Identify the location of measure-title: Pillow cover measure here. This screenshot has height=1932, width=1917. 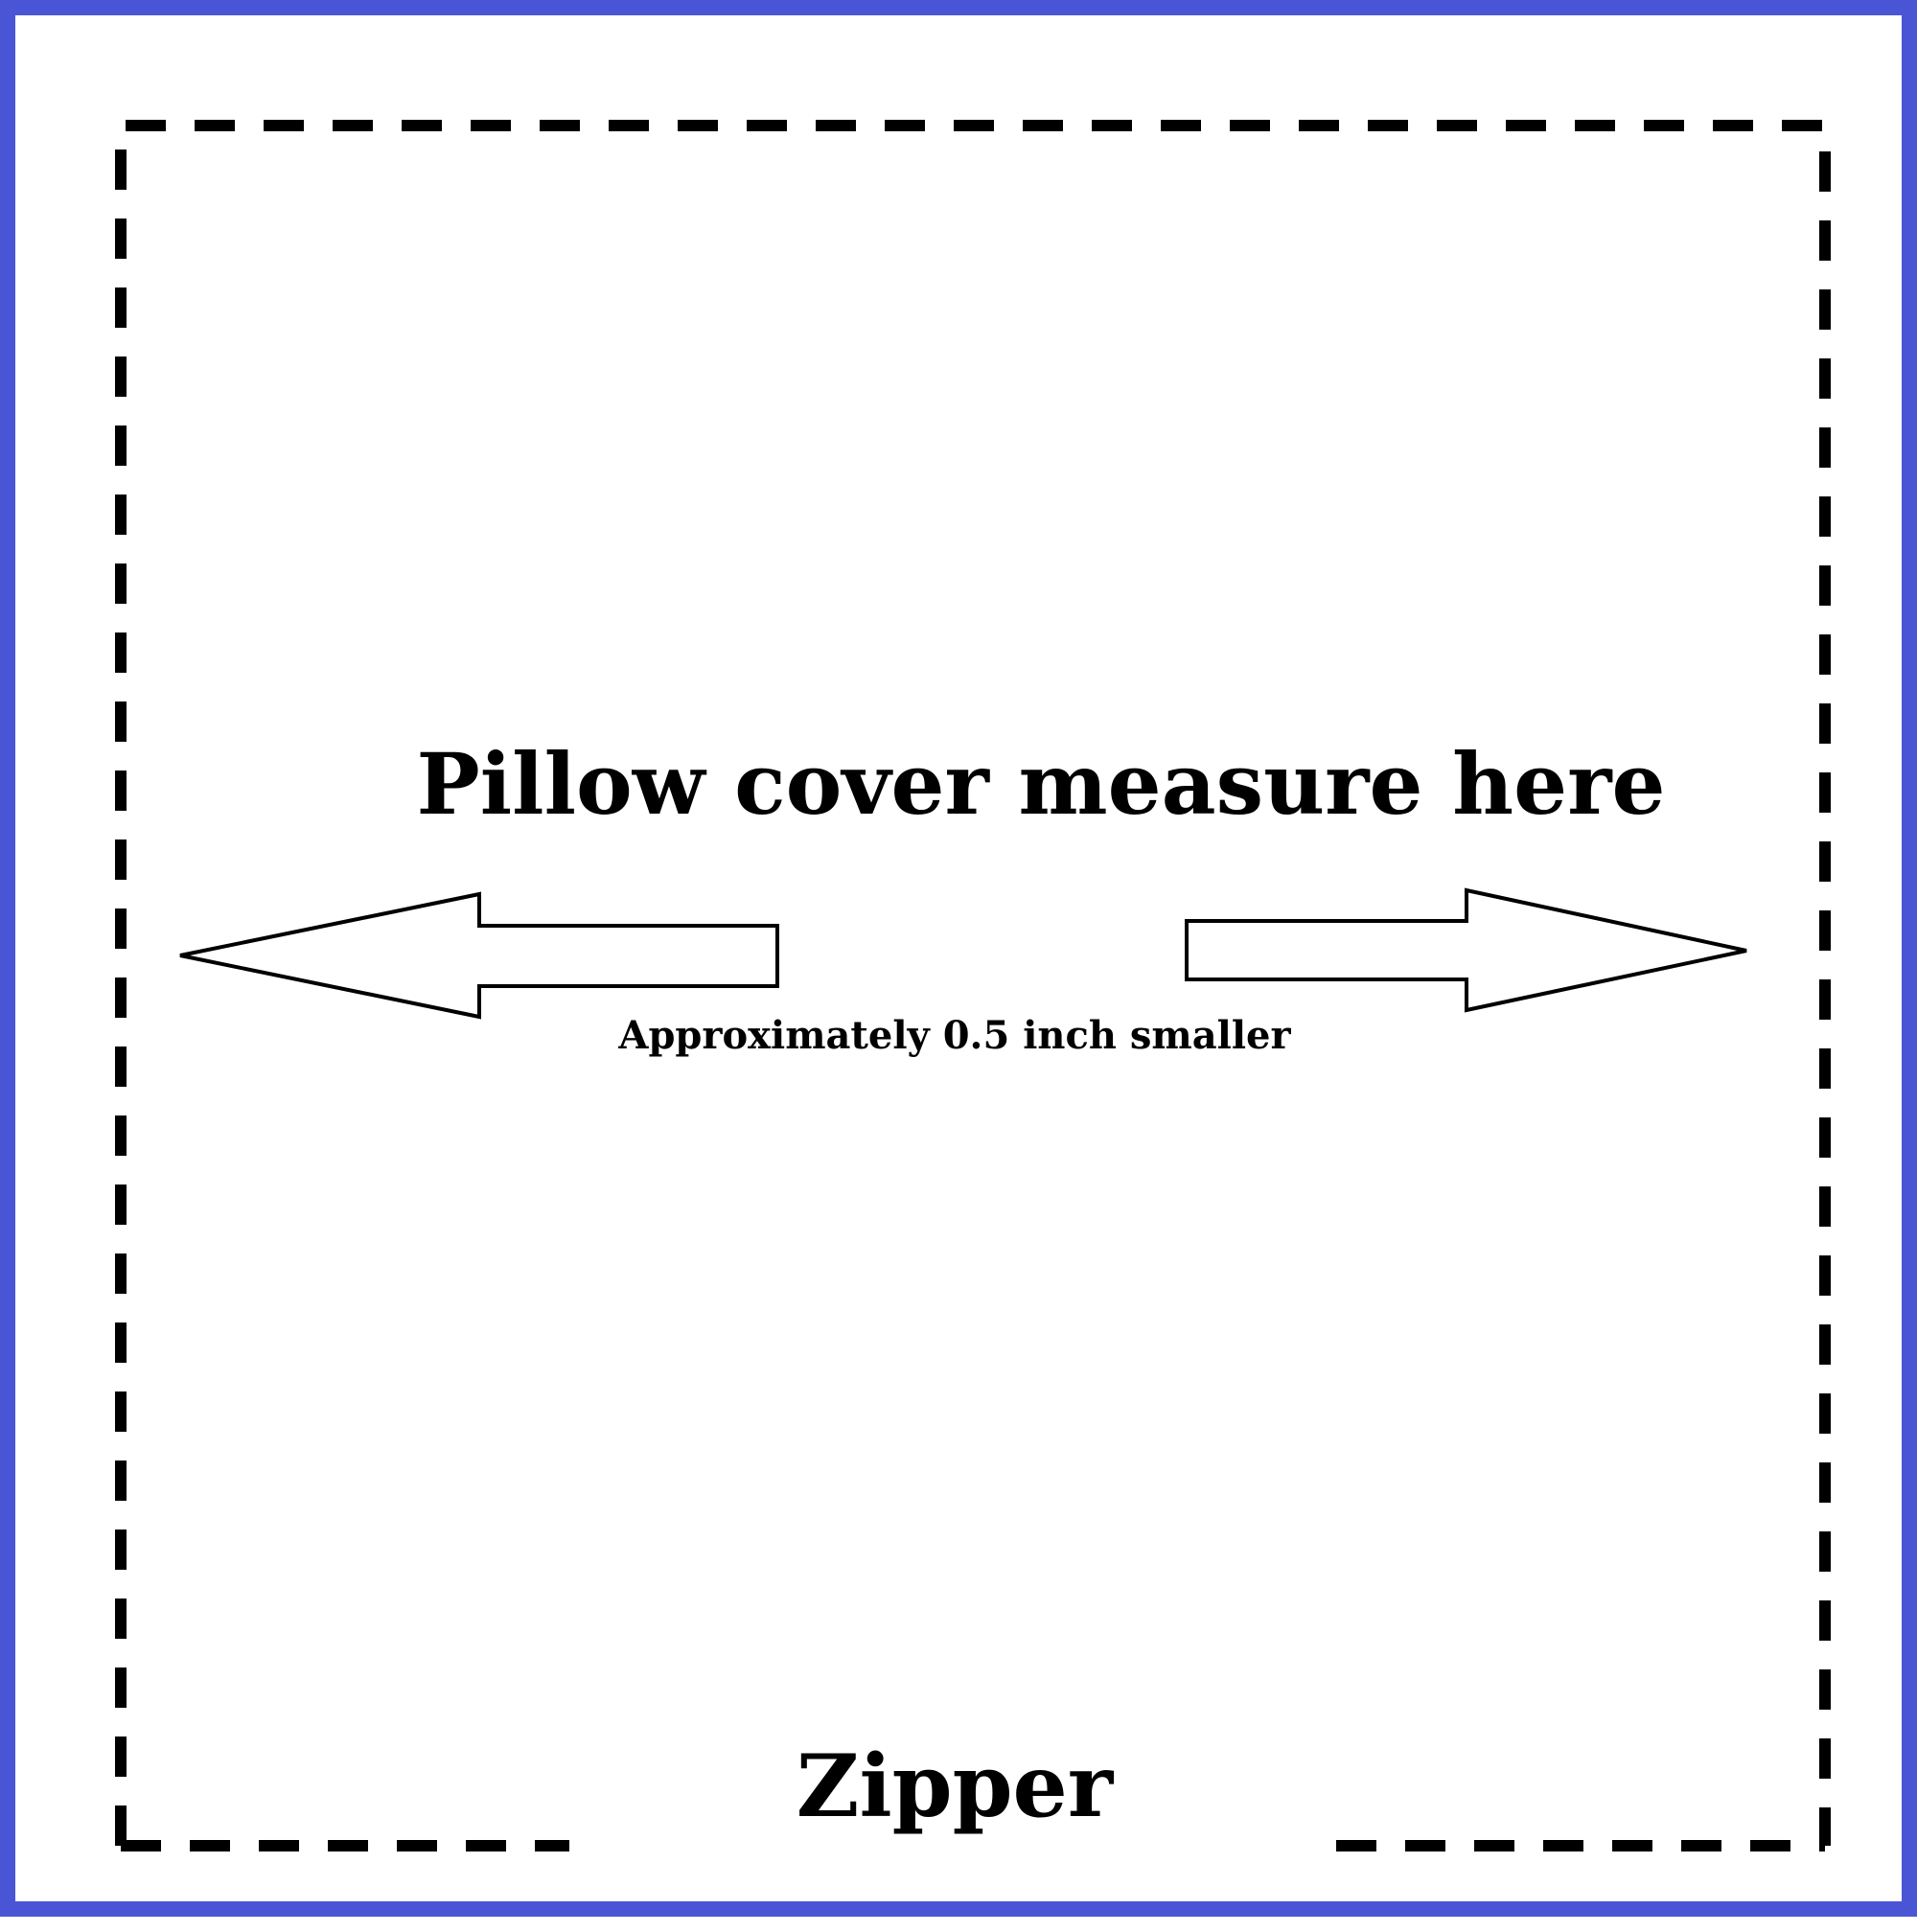
(1041, 784).